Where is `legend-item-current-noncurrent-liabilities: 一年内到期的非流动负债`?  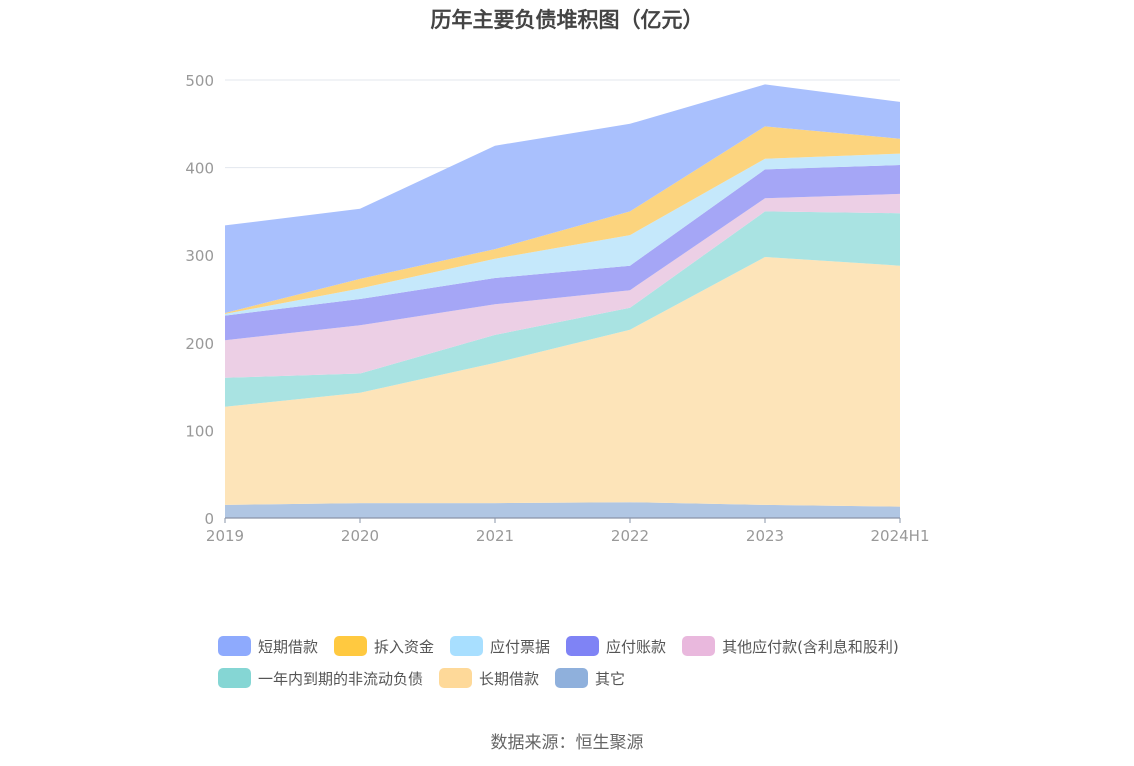
legend-item-current-noncurrent-liabilities: 一年内到期的非流动负债 is located at coordinates (320, 678).